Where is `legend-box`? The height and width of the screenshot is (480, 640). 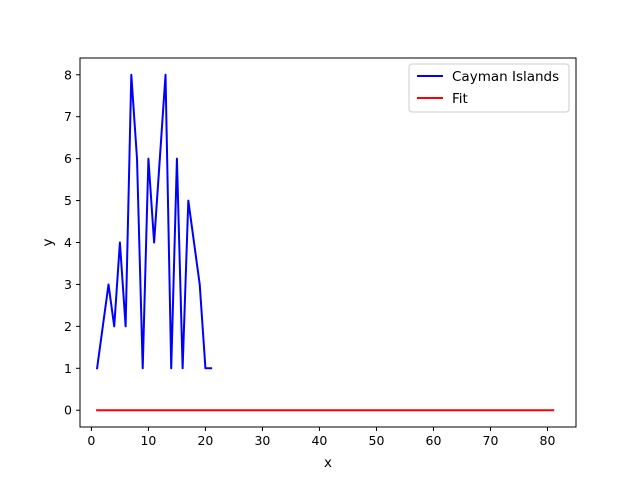 legend-box is located at coordinates (489, 88).